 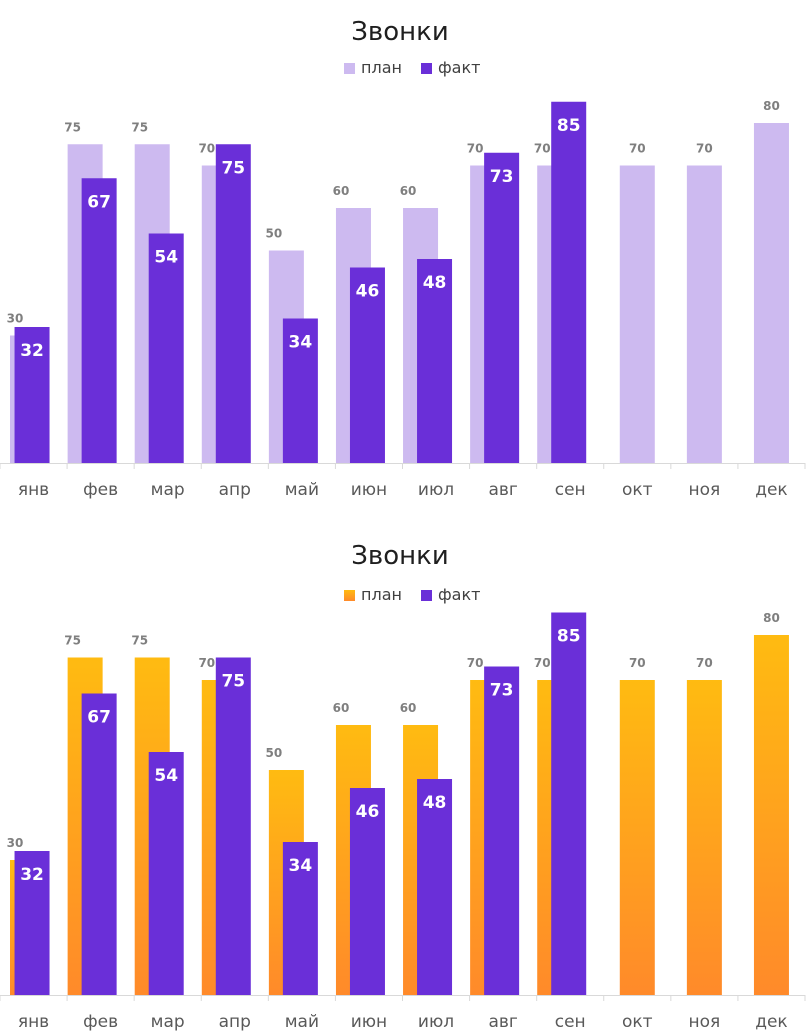 What do you see at coordinates (367, 365) in the screenshot?
I see `bar-fact-июн` at bounding box center [367, 365].